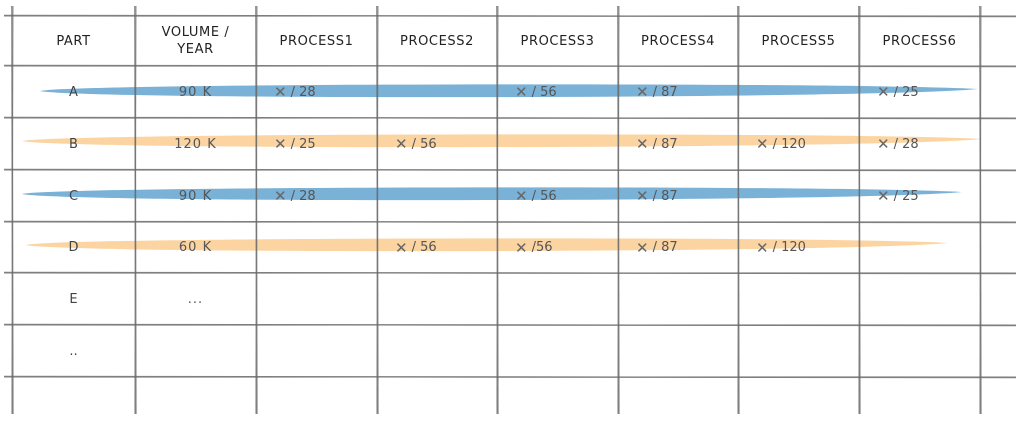  I want to click on header-process-3: Process3, so click(557, 41).